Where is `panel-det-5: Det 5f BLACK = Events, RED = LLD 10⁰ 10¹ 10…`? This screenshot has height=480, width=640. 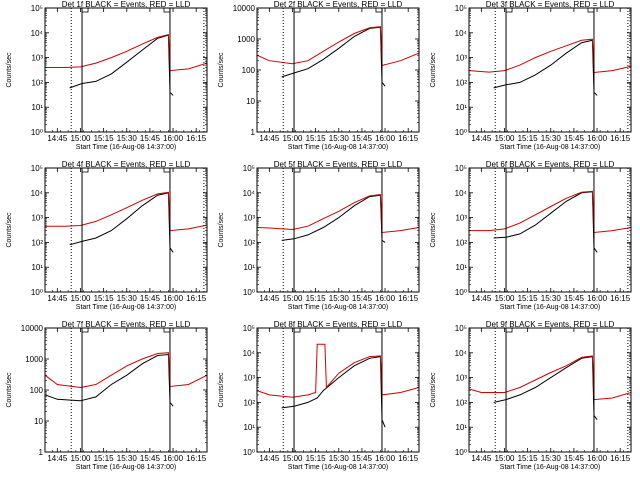 panel-det-5: Det 5f BLACK = Events, RED = LLD 10⁰ 10¹ 10… is located at coordinates (319, 235).